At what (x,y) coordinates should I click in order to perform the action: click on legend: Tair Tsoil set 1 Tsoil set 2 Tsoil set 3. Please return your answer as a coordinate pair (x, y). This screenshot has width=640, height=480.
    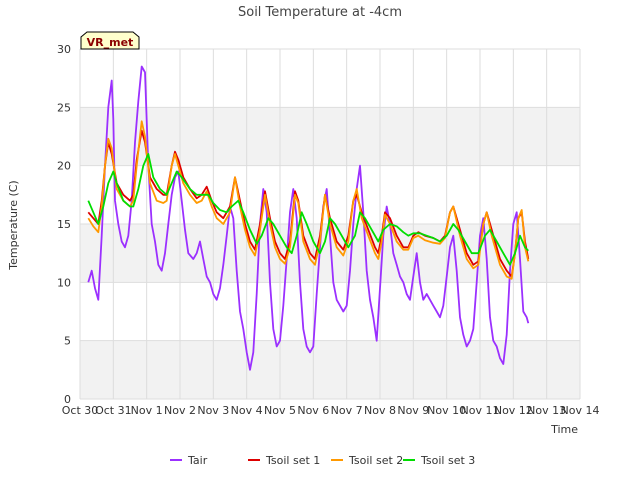
    Looking at the image, I should click on (322, 460).